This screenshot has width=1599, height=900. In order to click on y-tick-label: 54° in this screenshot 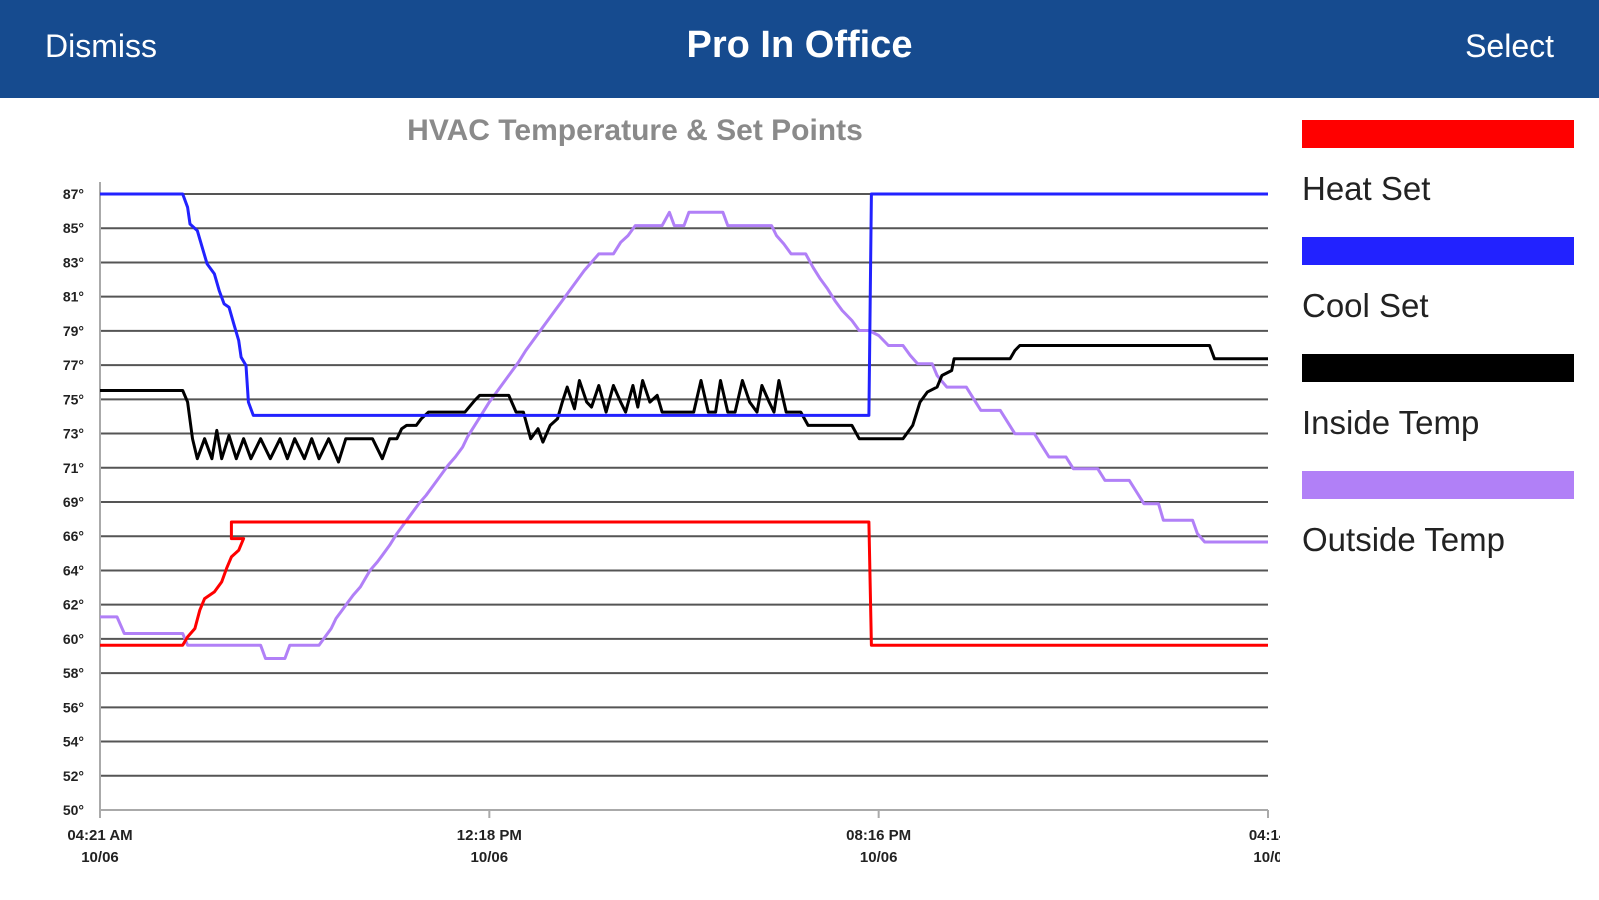, I will do `click(73, 742)`.